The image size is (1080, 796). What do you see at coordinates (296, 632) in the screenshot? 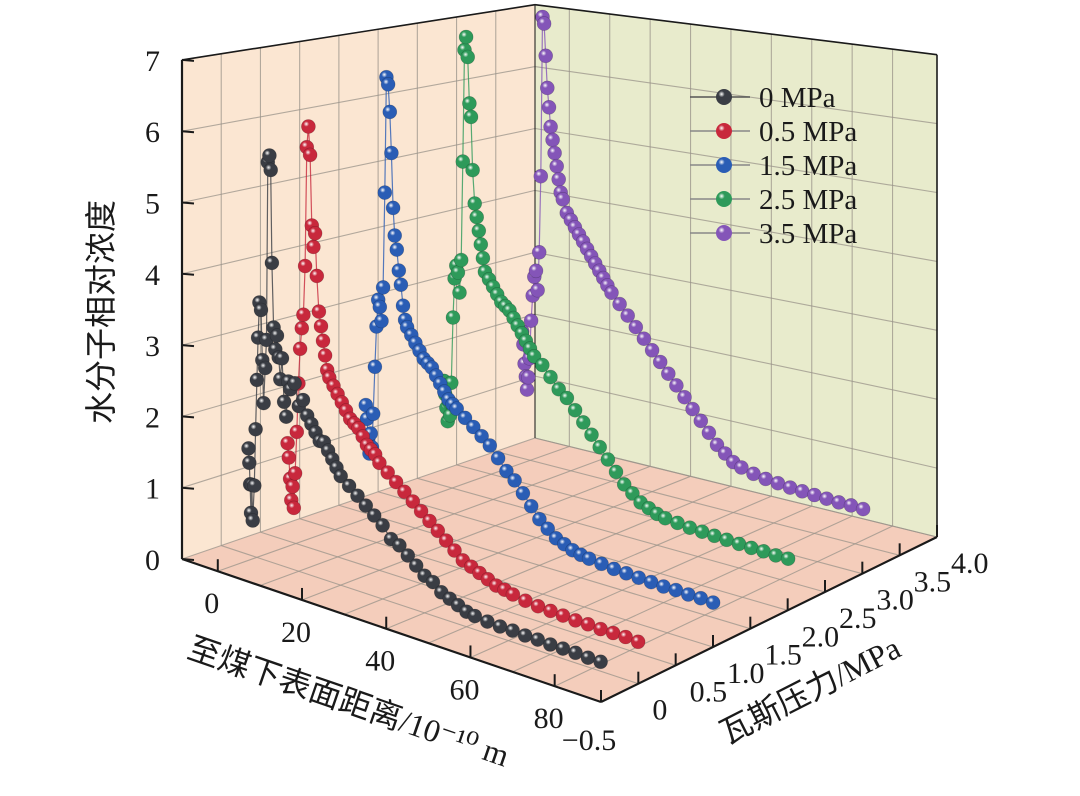
I see `x-tick-label: 20` at bounding box center [296, 632].